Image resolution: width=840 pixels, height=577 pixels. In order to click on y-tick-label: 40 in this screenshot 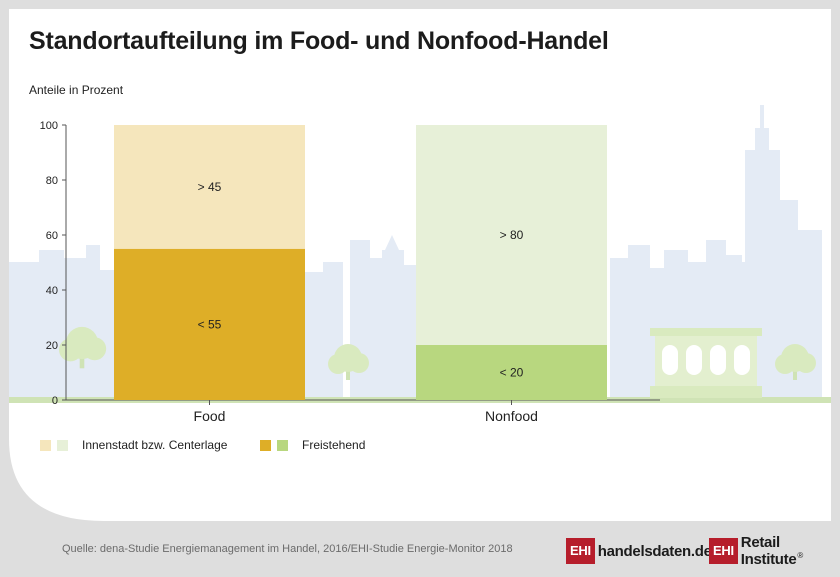, I will do `click(52, 291)`.